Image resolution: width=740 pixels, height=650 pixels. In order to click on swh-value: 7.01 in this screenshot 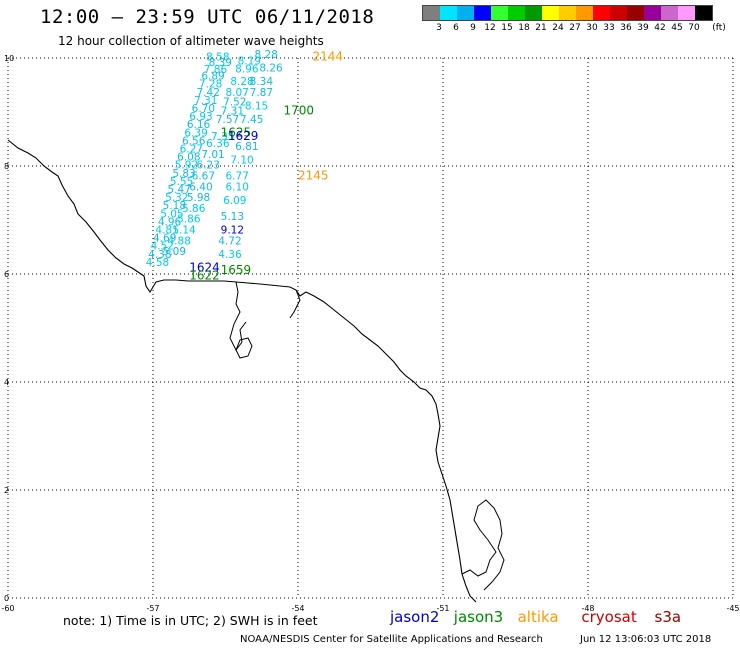, I will do `click(212, 155)`.